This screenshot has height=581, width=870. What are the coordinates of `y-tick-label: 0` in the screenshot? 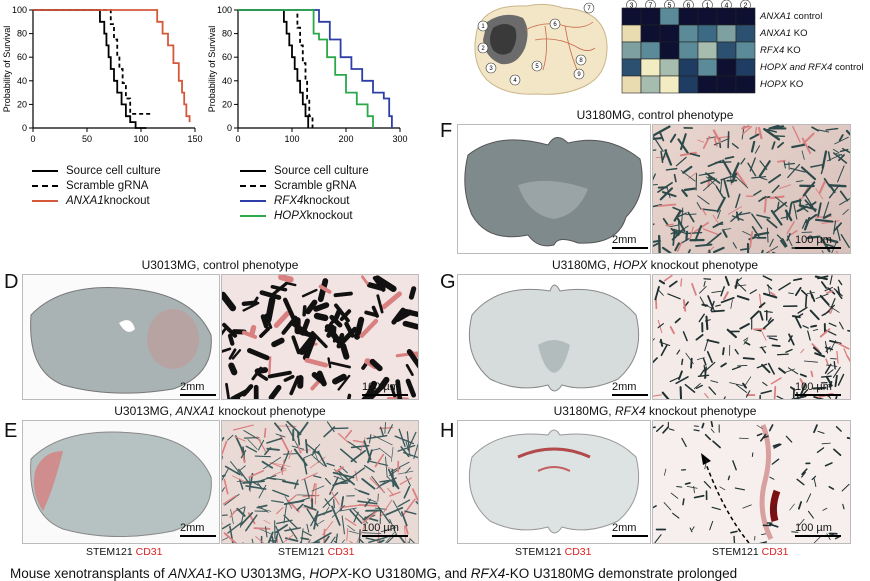 It's located at (229, 128).